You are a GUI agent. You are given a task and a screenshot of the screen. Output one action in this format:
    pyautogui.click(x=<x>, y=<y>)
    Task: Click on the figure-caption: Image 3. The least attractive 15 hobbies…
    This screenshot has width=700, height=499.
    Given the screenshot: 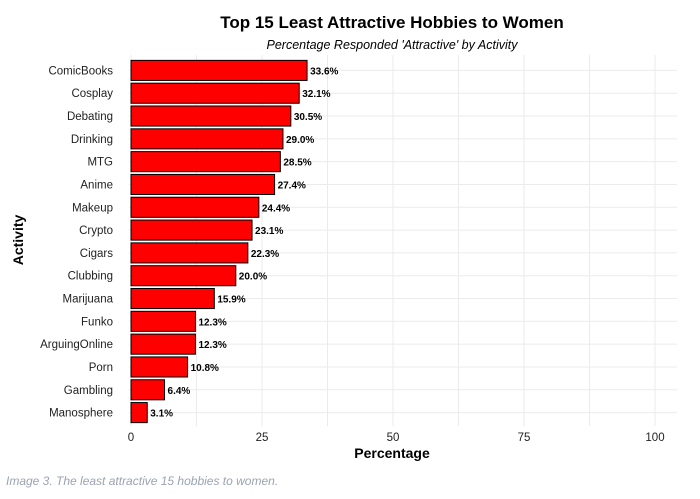 What is the action you would take?
    pyautogui.click(x=142, y=481)
    